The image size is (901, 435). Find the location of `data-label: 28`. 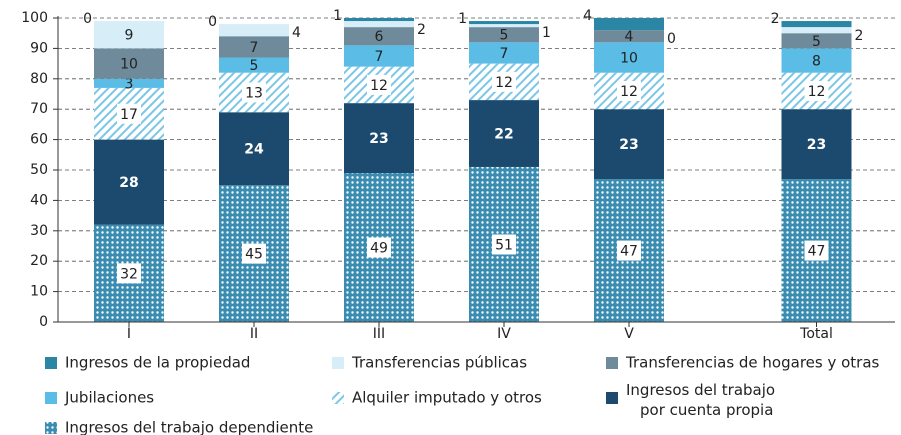

data-label: 28 is located at coordinates (128, 183).